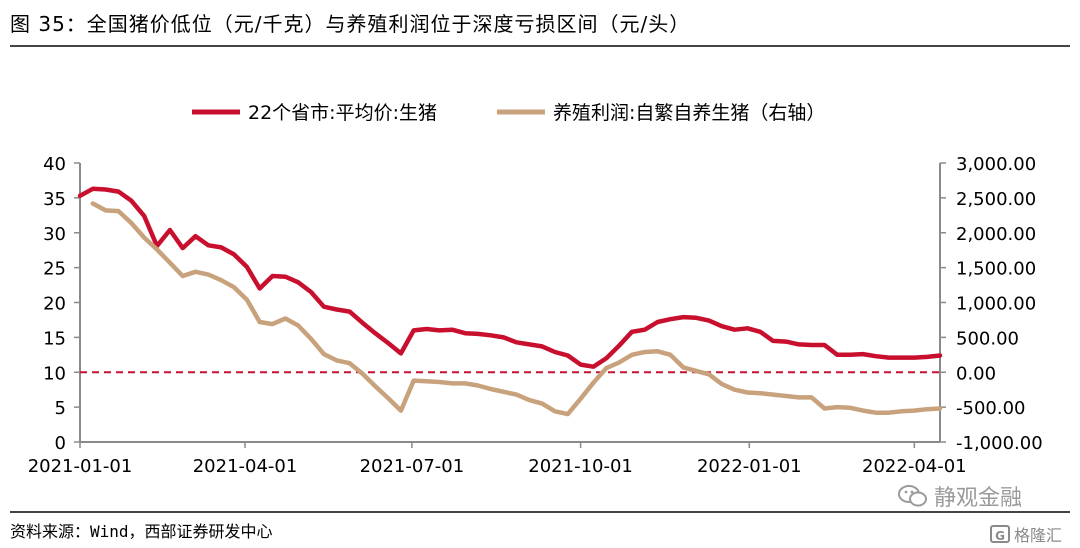  Describe the element at coordinates (1000, 534) in the screenshot. I see `site-logo-icon: G` at that location.